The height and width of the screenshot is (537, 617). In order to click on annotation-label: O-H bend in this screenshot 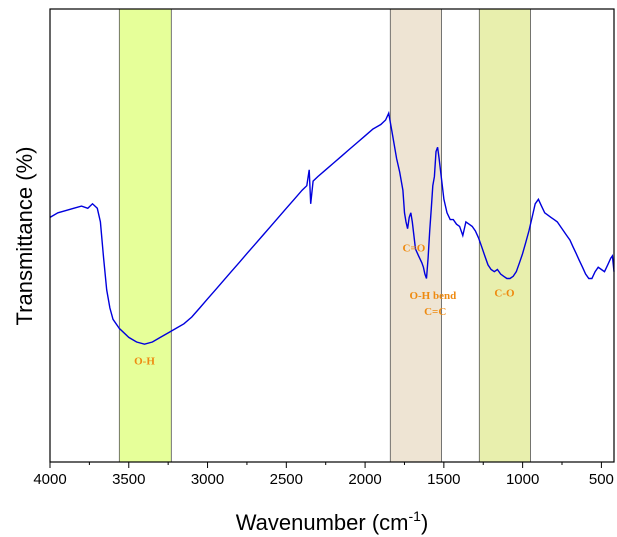, I will do `click(432, 296)`.